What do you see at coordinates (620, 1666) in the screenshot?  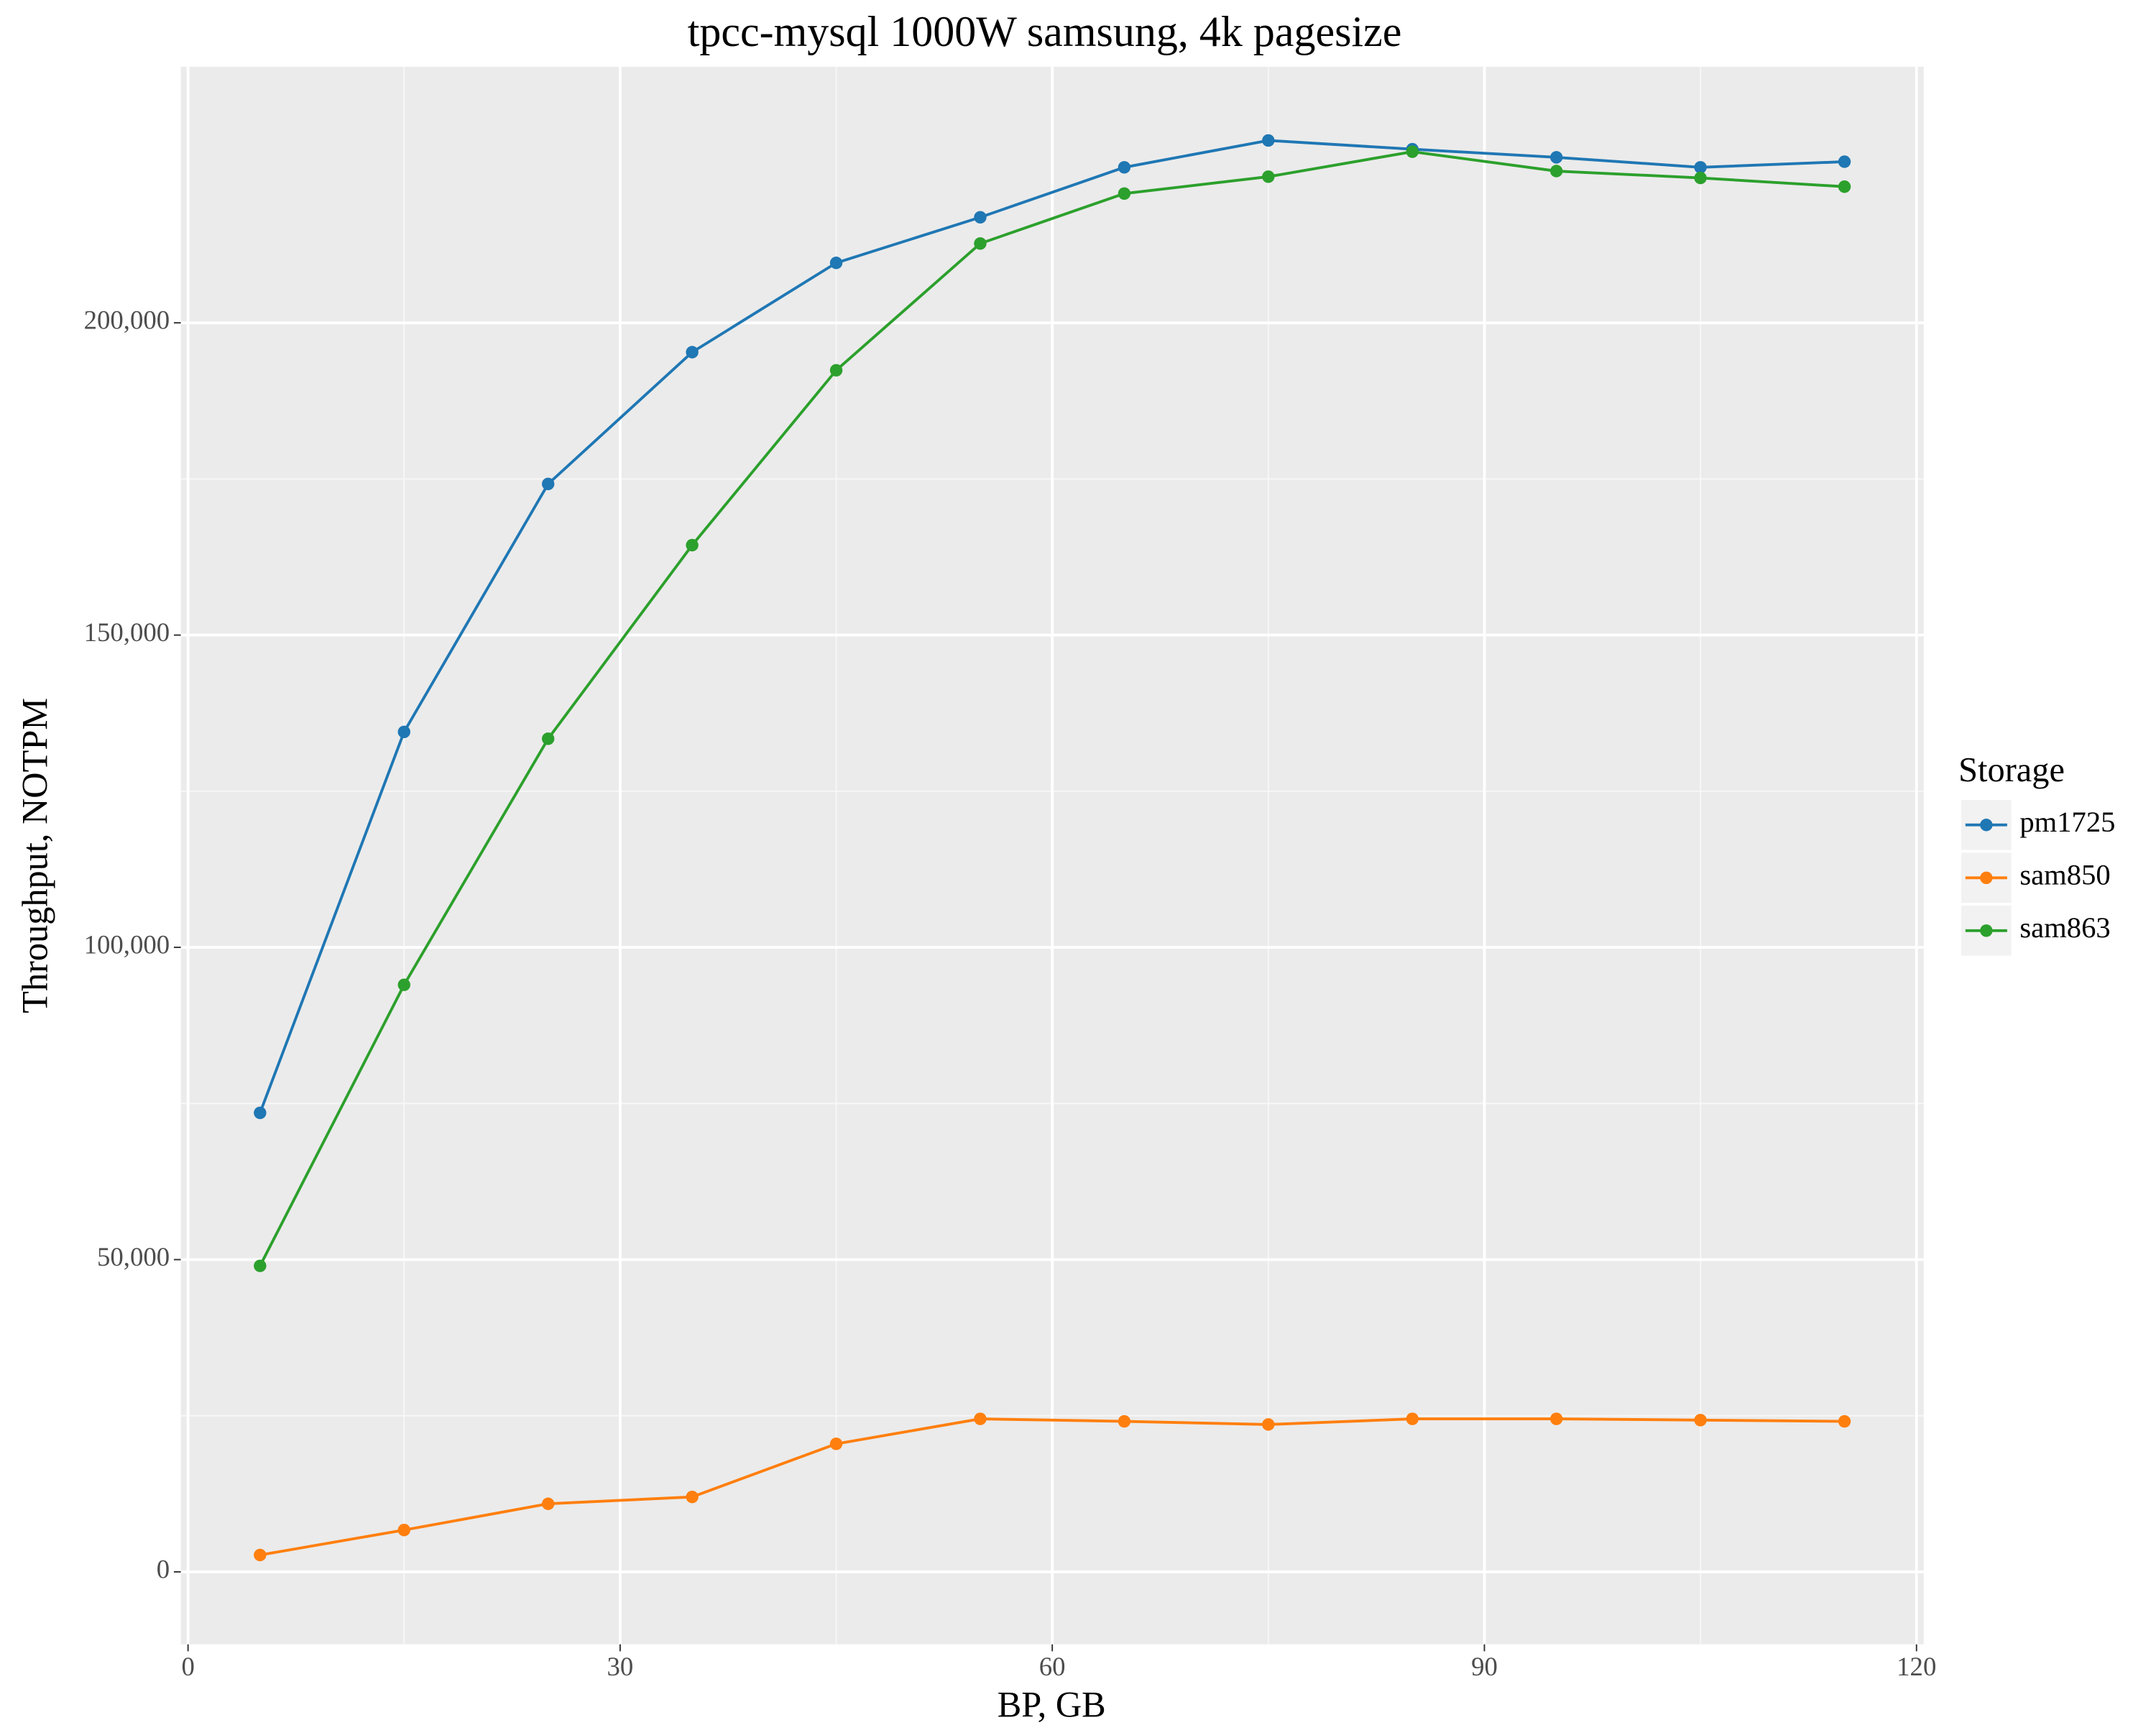 I see `x-tick-label: 30` at bounding box center [620, 1666].